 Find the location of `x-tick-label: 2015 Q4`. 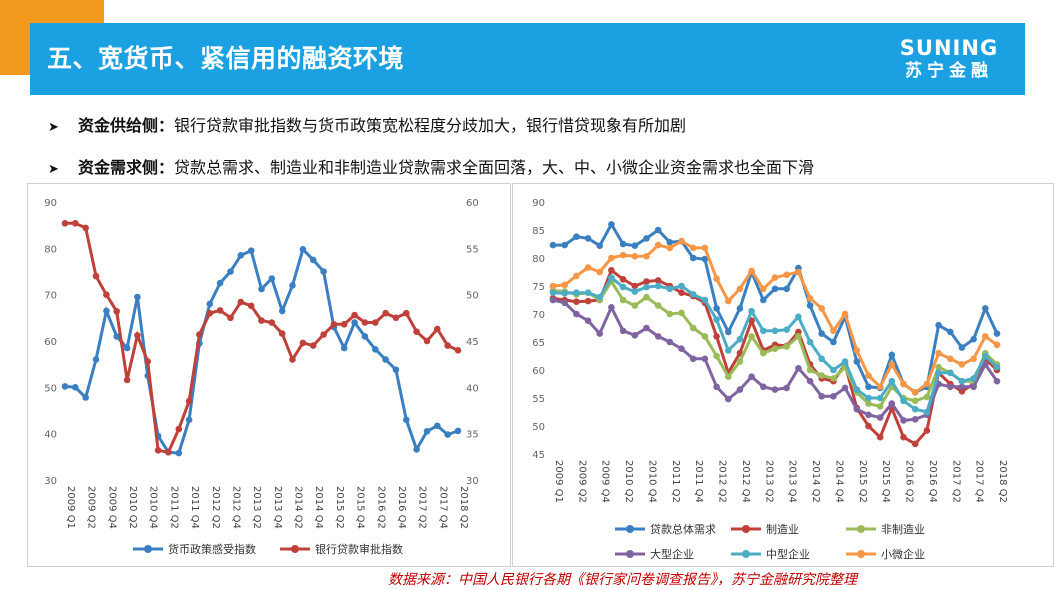

x-tick-label: 2015 Q4 is located at coordinates (360, 507).